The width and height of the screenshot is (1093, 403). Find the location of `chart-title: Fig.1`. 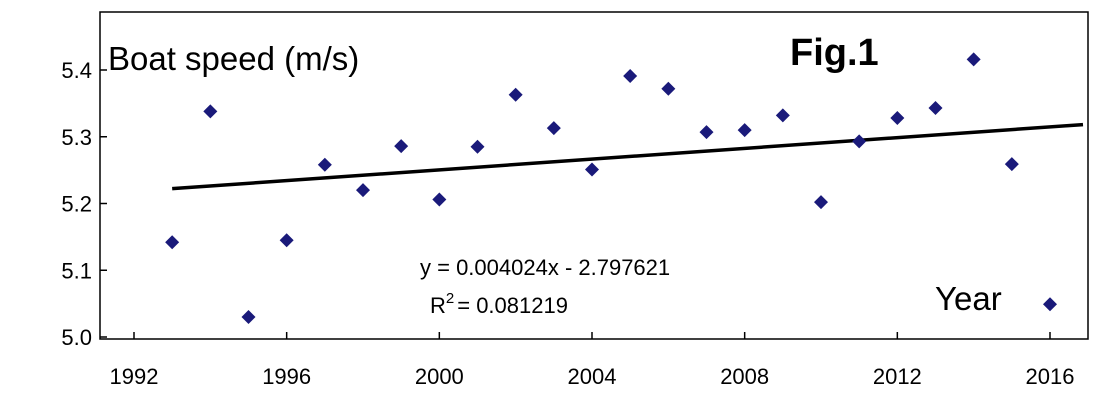

chart-title: Fig.1 is located at coordinates (834, 53).